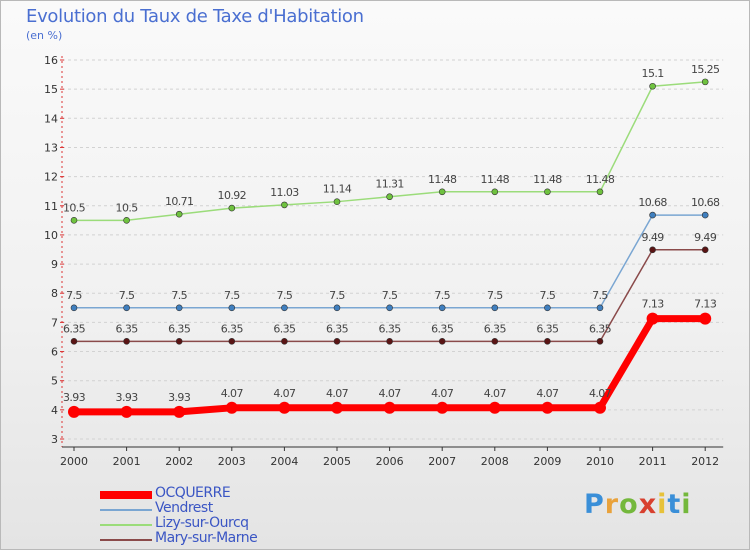  What do you see at coordinates (179, 201) in the screenshot?
I see `data-label-lizy-sur-ourcq: 10.71` at bounding box center [179, 201].